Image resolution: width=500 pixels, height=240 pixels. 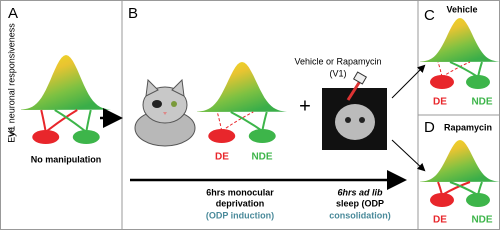 What do you see at coordinates (468, 127) in the screenshot?
I see `panel-title: Rapamycin` at bounding box center [468, 127].